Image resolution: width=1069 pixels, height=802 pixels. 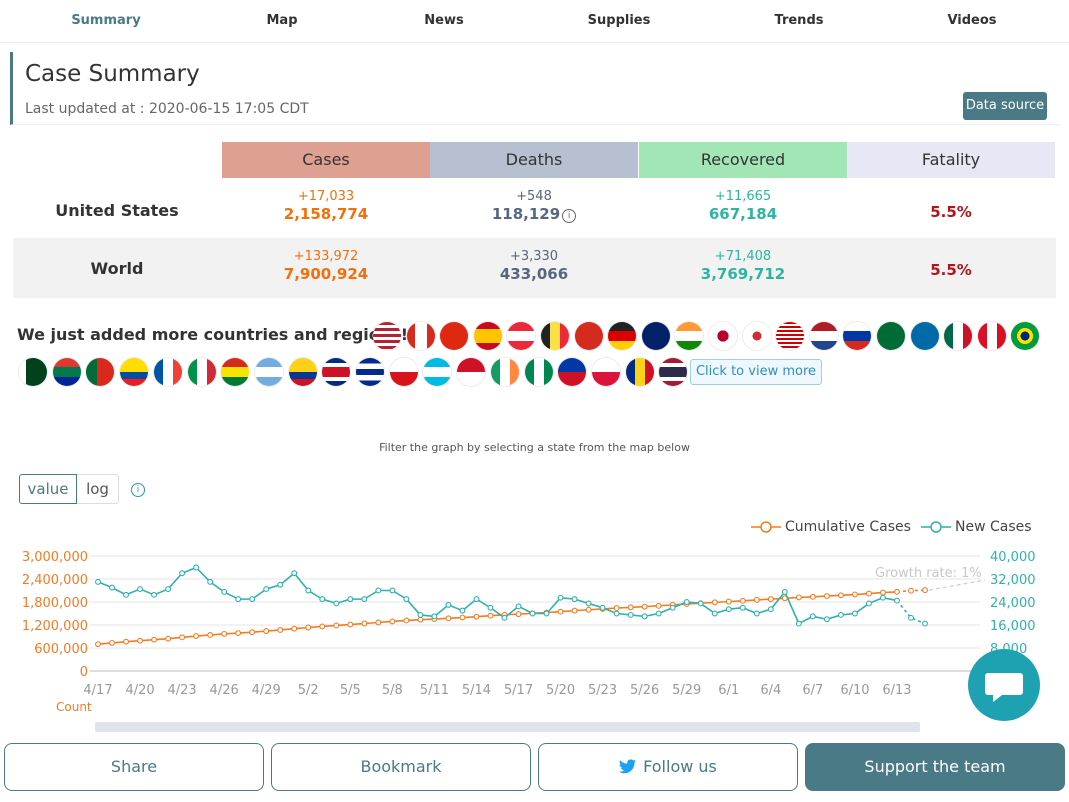 What do you see at coordinates (1004, 687) in the screenshot?
I see `chat-bubble-icon` at bounding box center [1004, 687].